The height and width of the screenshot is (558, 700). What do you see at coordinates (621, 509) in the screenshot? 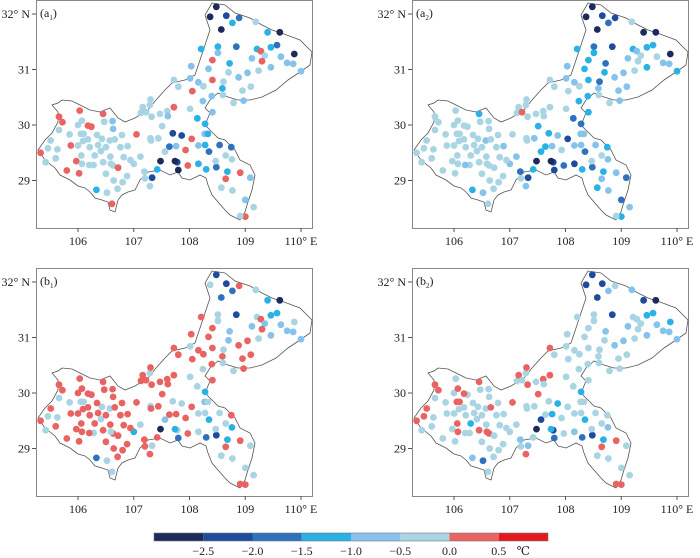
I see `x-tick-label: 10⁹` at bounding box center [621, 509].